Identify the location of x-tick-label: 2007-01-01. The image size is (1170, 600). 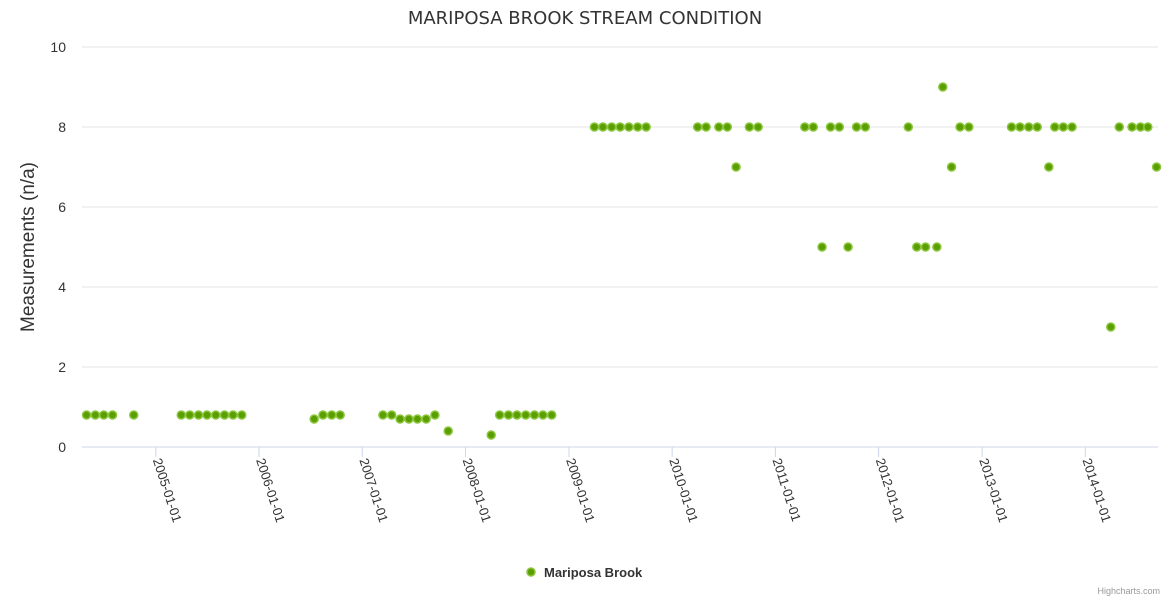
(373, 490).